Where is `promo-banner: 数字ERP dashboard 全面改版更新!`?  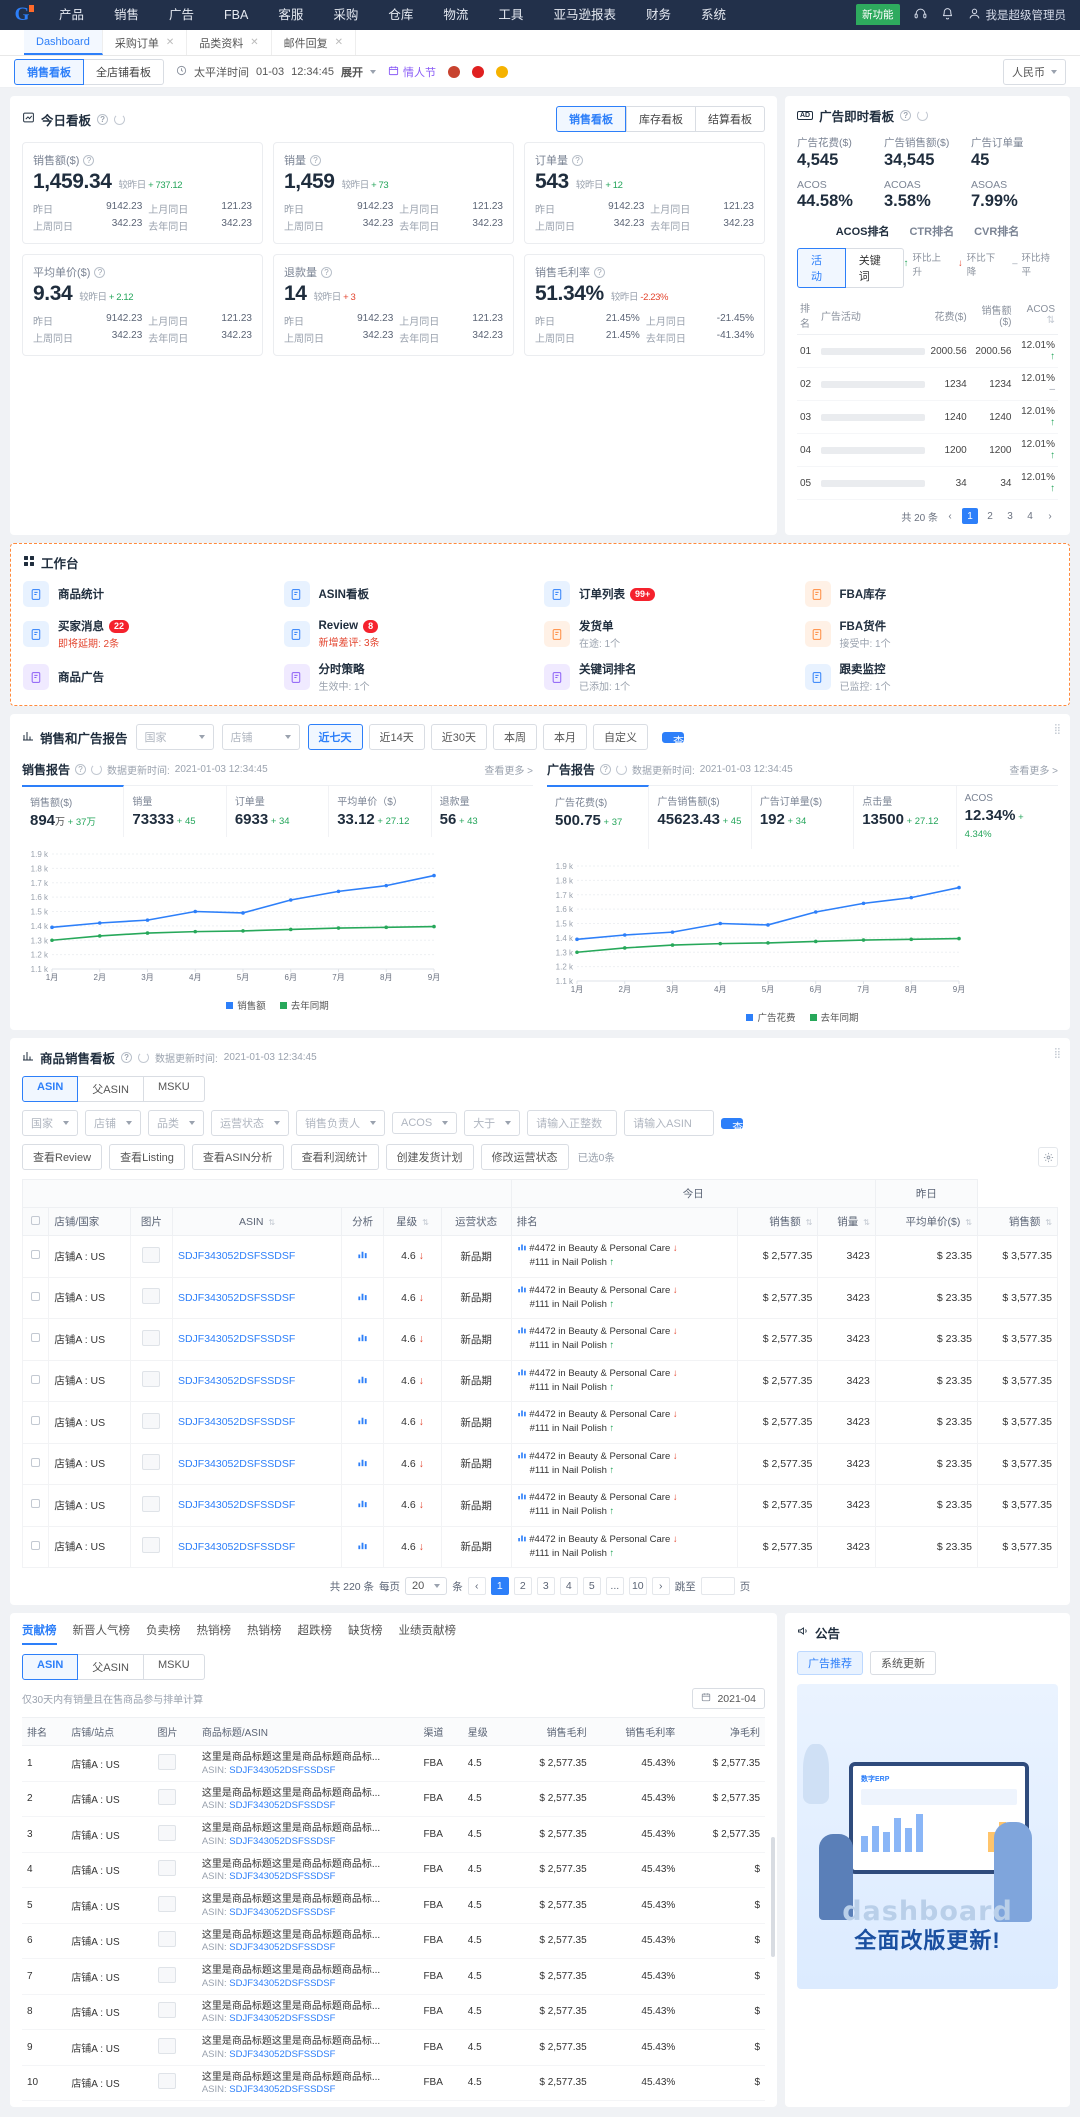 promo-banner: 数字ERP dashboard 全面改版更新! is located at coordinates (927, 1836).